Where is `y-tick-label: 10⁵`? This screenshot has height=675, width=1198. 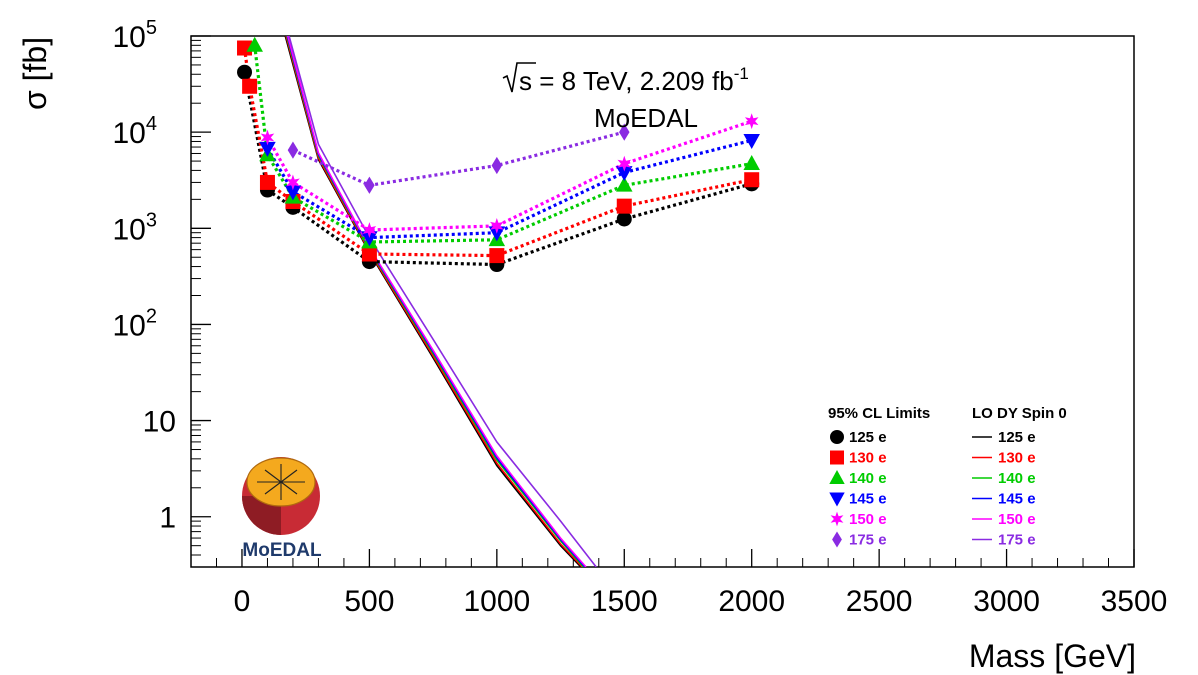 y-tick-label: 10⁵ is located at coordinates (135, 35).